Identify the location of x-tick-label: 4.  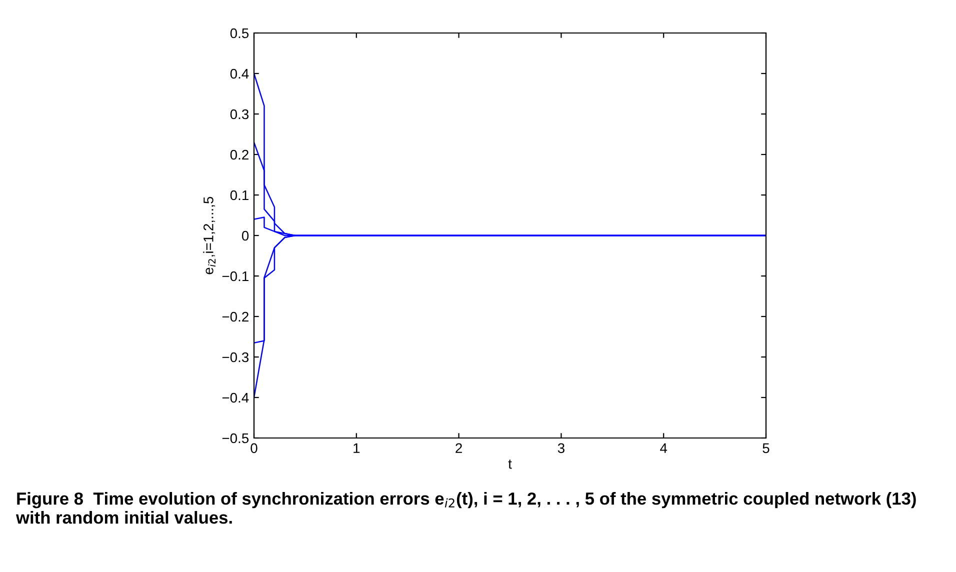
(664, 448).